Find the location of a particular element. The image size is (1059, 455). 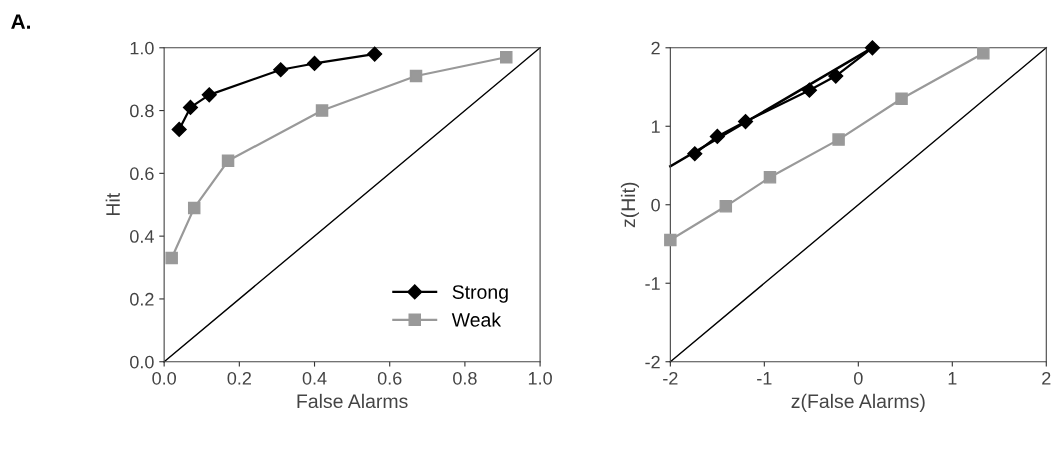

x-tick-label: 1.0 is located at coordinates (540, 378).